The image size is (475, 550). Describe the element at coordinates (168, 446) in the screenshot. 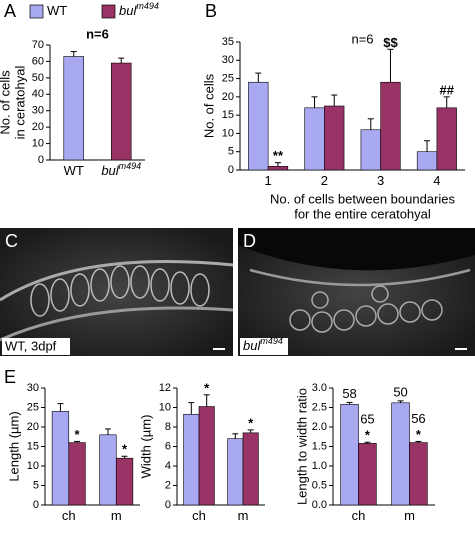

I see `y-tick-label: 6` at that location.